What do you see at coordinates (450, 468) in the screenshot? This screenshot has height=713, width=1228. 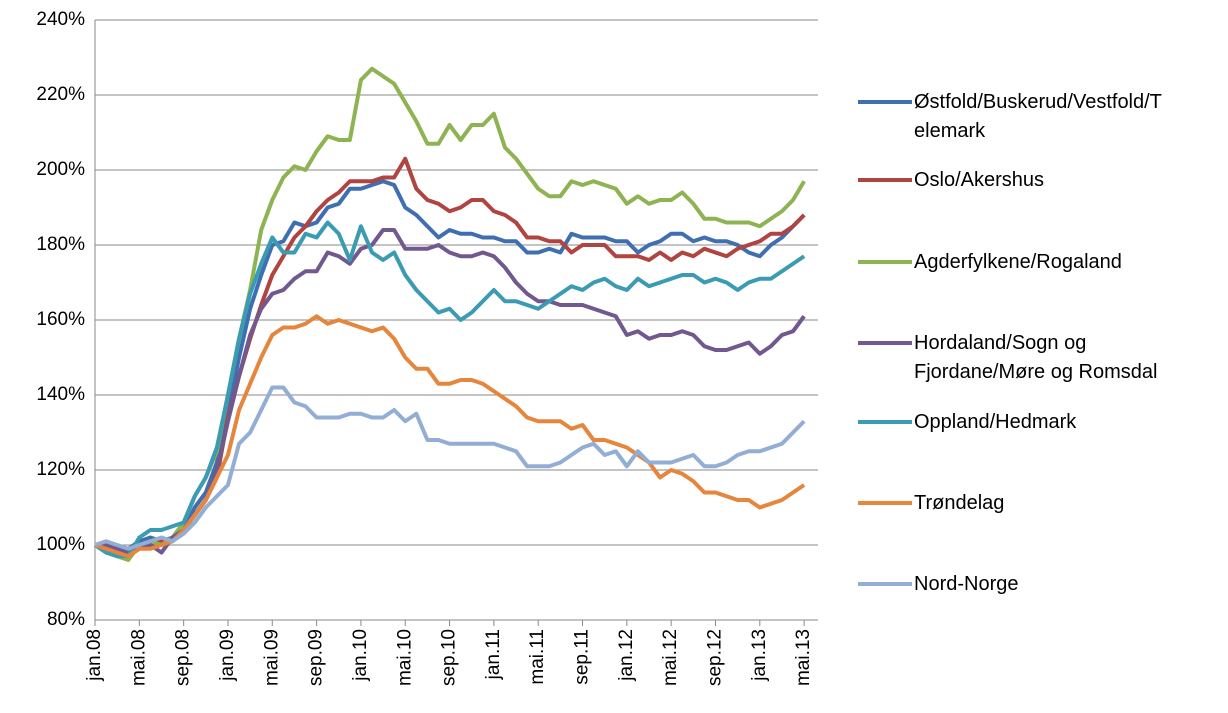 I see `series-line` at bounding box center [450, 468].